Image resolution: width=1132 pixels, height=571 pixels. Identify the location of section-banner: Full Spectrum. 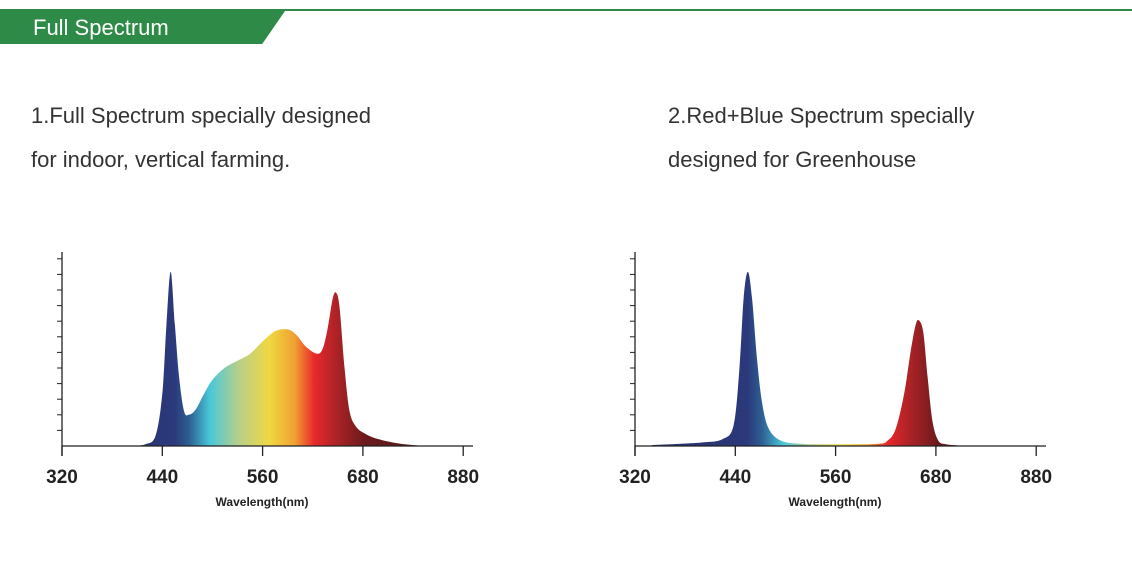
(142, 27).